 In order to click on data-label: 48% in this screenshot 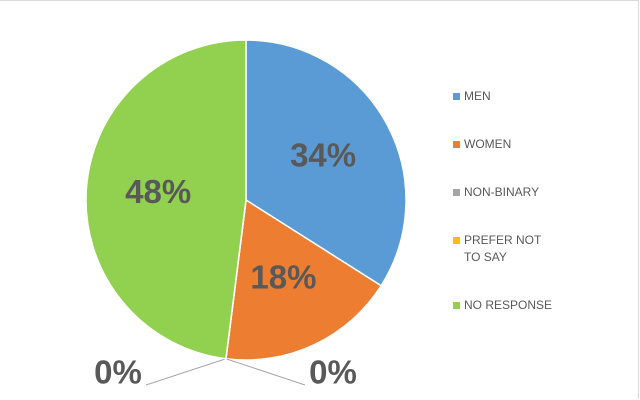, I will do `click(158, 191)`.